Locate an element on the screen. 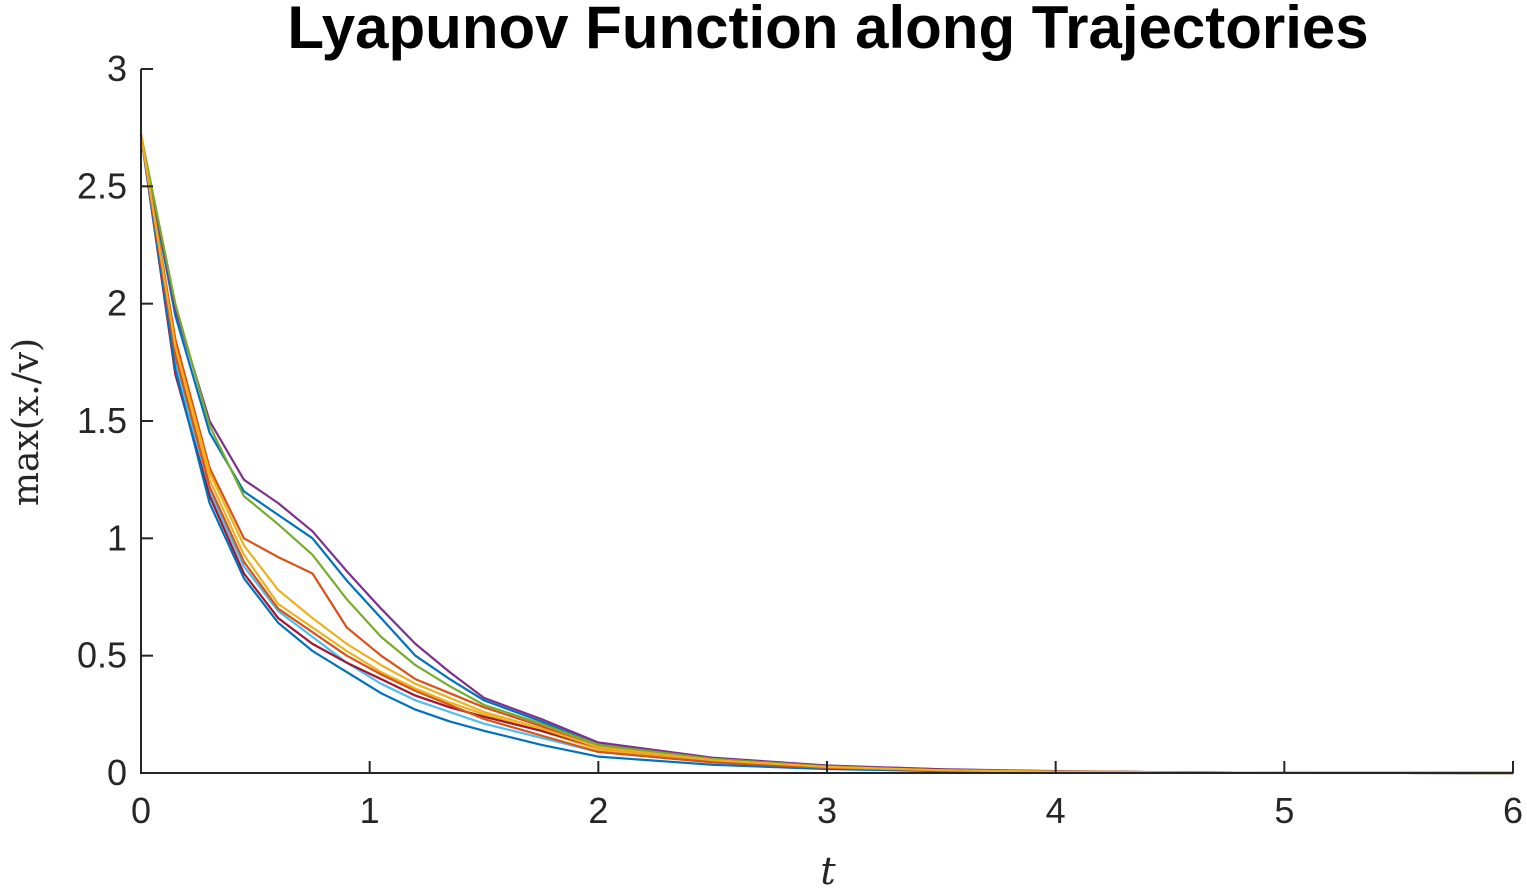  x-ticks: 0 1 2 3 4 5 6 is located at coordinates (827, 796).